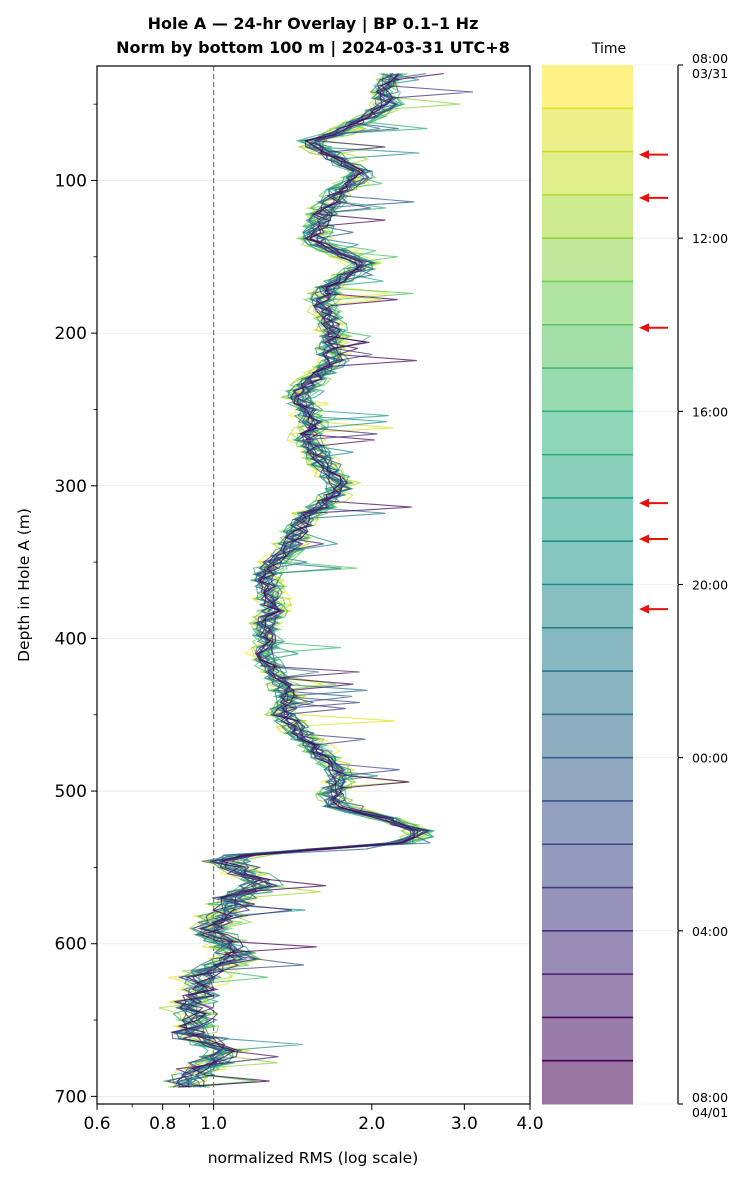  Describe the element at coordinates (464, 1124) in the screenshot. I see `x-tick-label: 3.0` at that location.